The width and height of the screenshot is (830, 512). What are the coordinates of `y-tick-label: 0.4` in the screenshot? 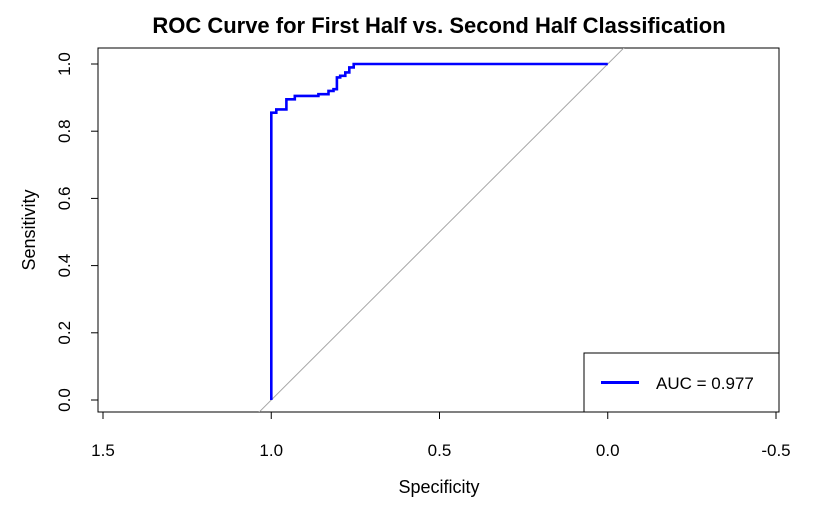 It's located at (64, 266).